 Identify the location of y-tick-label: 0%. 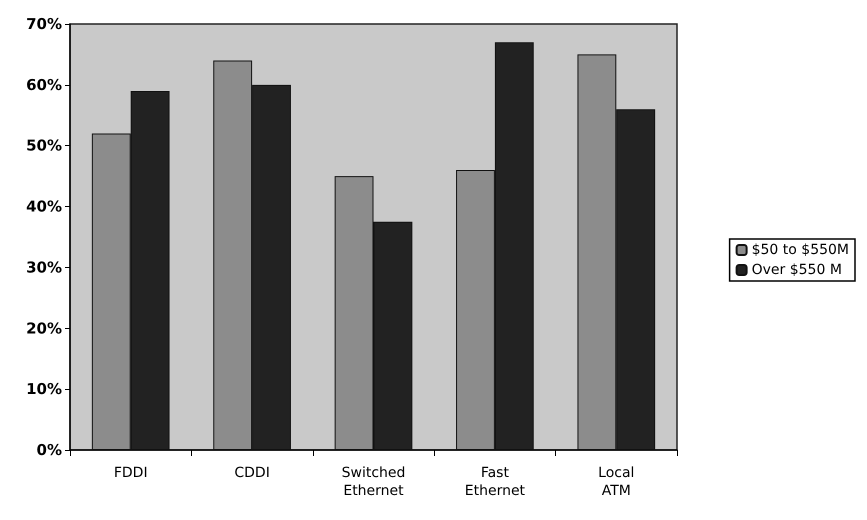
(49, 450).